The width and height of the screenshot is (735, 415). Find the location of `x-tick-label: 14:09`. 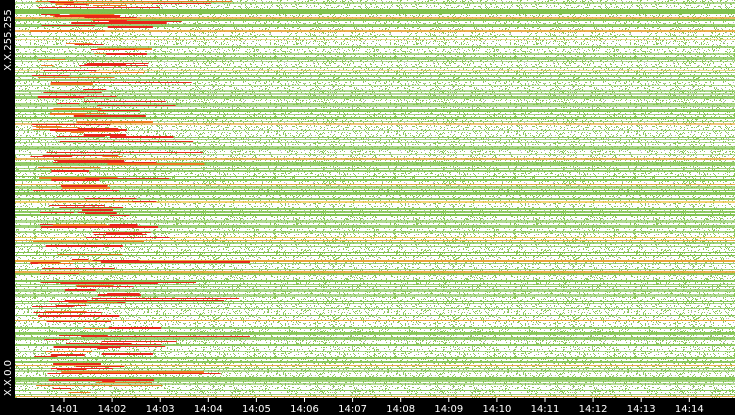

x-tick-label: 14:09 is located at coordinates (448, 409).